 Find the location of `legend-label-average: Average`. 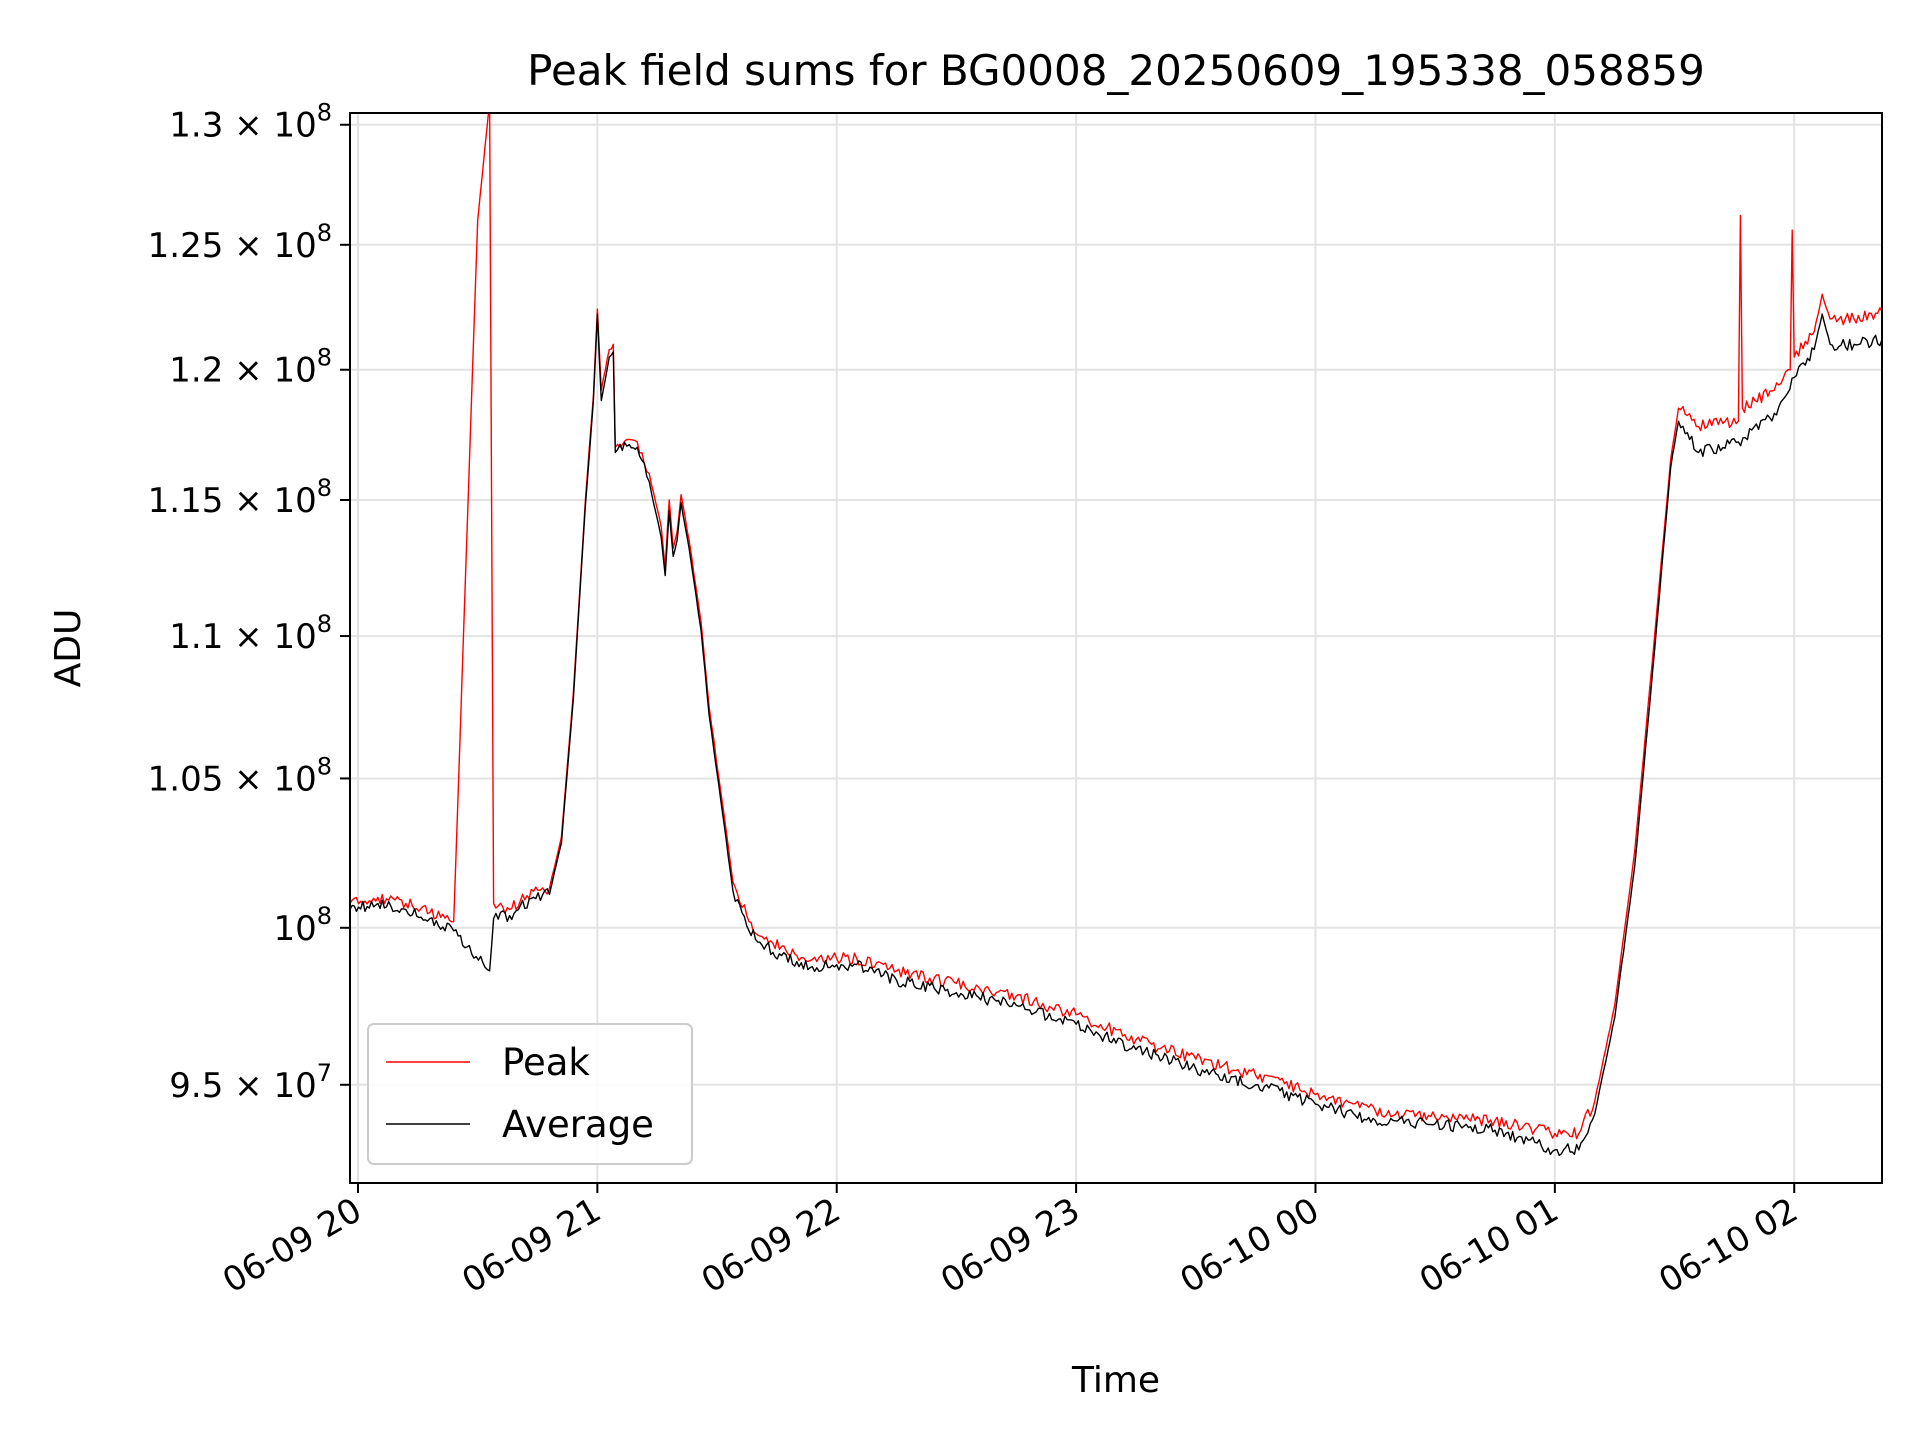

legend-label-average: Average is located at coordinates (578, 1124).